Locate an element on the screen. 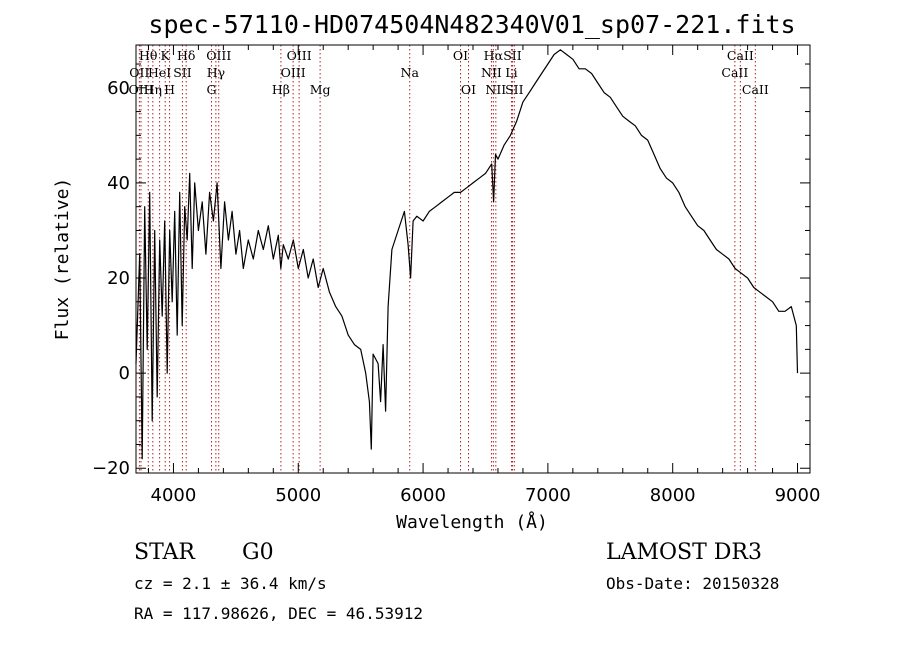 Image resolution: width=900 pixels, height=649 pixels. x-tick-label: 7000 is located at coordinates (548, 495).